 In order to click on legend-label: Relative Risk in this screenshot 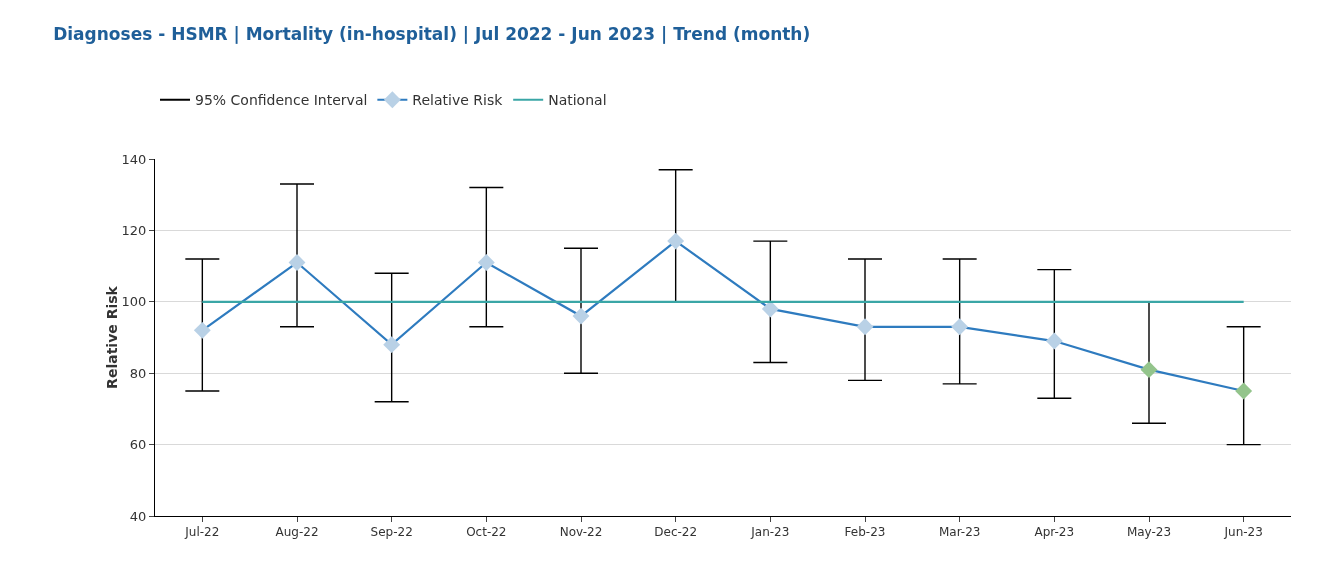, I will do `click(458, 100)`.